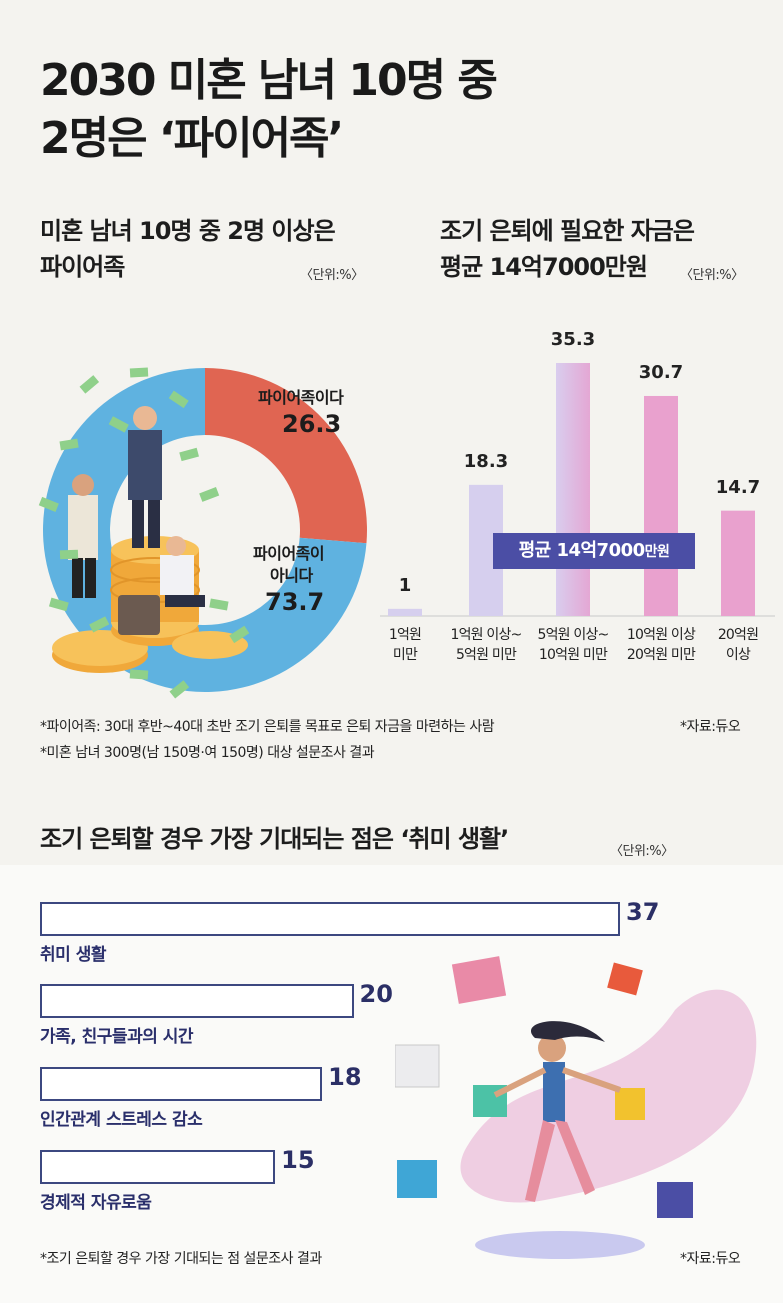 This screenshot has width=783, height=1303. Describe the element at coordinates (486, 635) in the screenshot. I see `funds-bar-category-line: 1억원 이상~` at that location.